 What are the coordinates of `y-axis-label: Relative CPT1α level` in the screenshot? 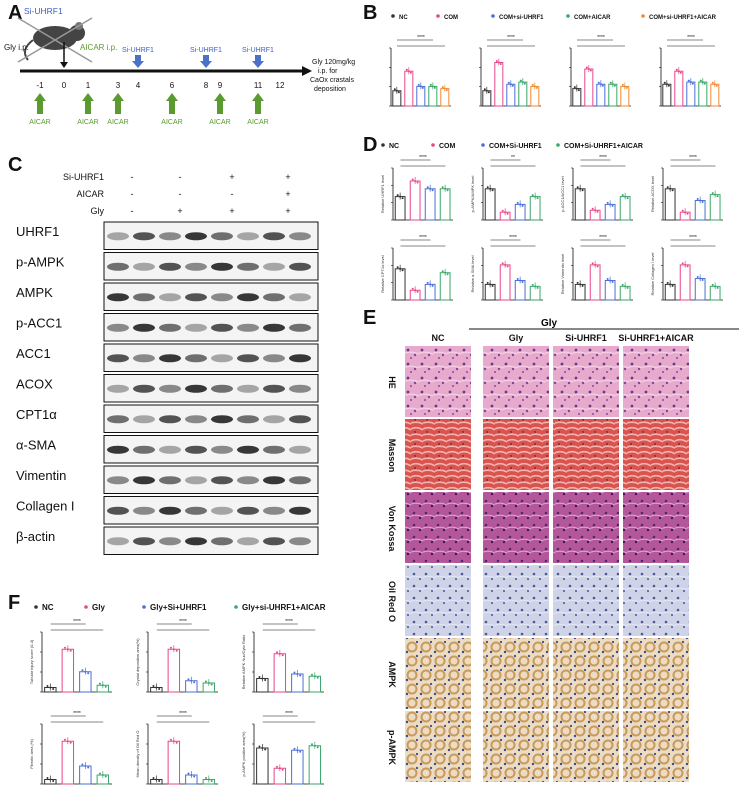 It's located at (382, 274).